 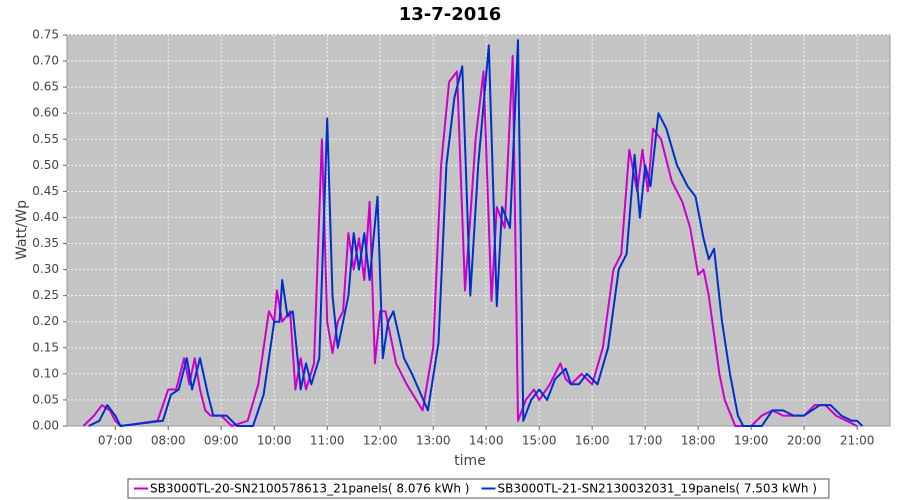 I want to click on y-tick-label: 0.70, so click(x=45, y=61).